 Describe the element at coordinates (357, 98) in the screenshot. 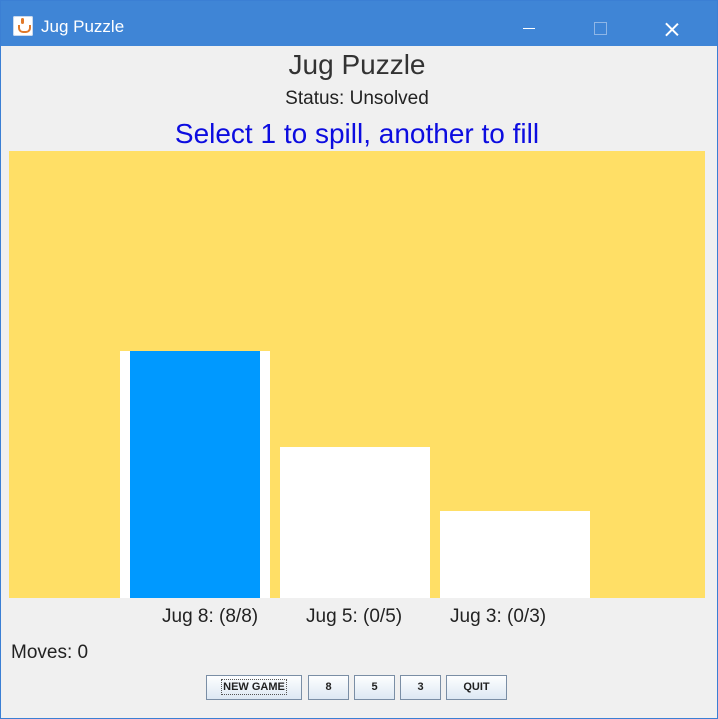

I see `status-label: Status: Unsolved` at that location.